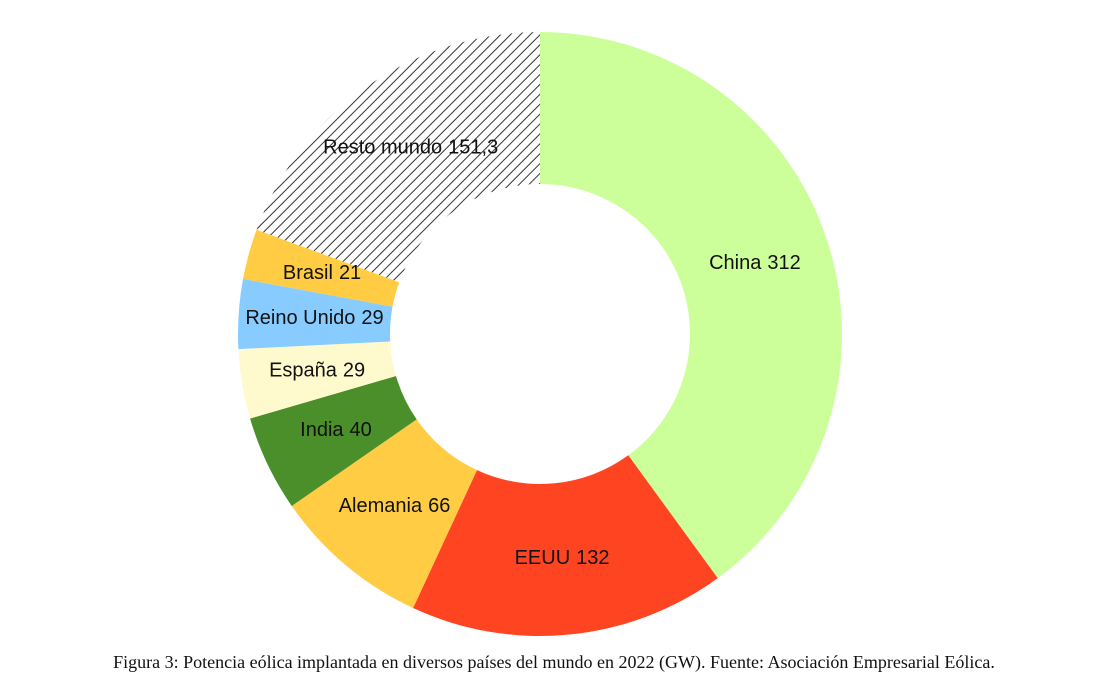 Image resolution: width=1108 pixels, height=688 pixels. Describe the element at coordinates (439, 506) in the screenshot. I see `slice-value: 66` at that location.